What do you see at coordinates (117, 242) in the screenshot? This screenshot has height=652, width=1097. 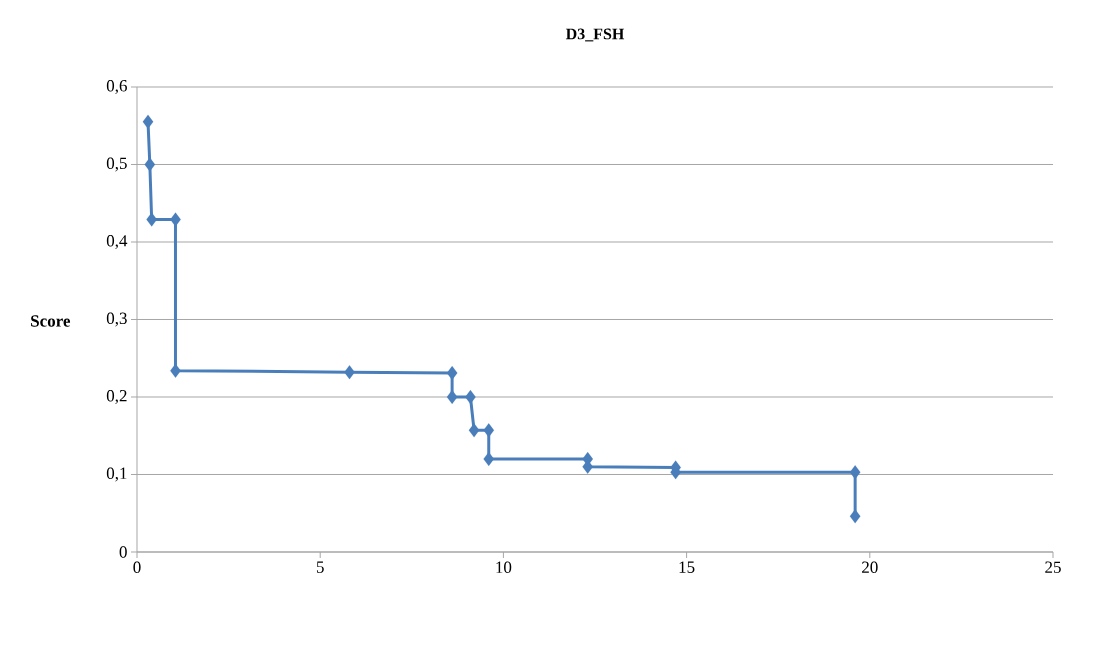 I see `y-tick-label: 0,4` at bounding box center [117, 242].